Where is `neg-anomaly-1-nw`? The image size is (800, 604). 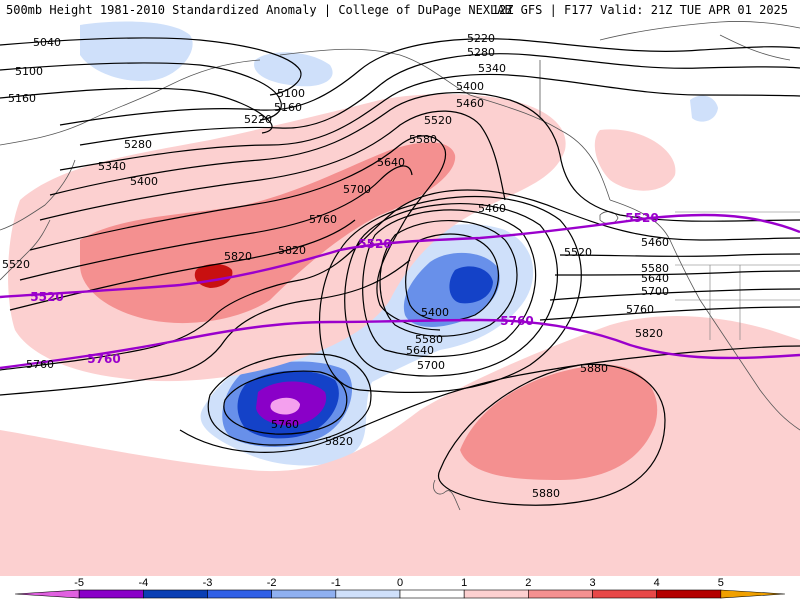 neg-anomaly-1-nw is located at coordinates (136, 51).